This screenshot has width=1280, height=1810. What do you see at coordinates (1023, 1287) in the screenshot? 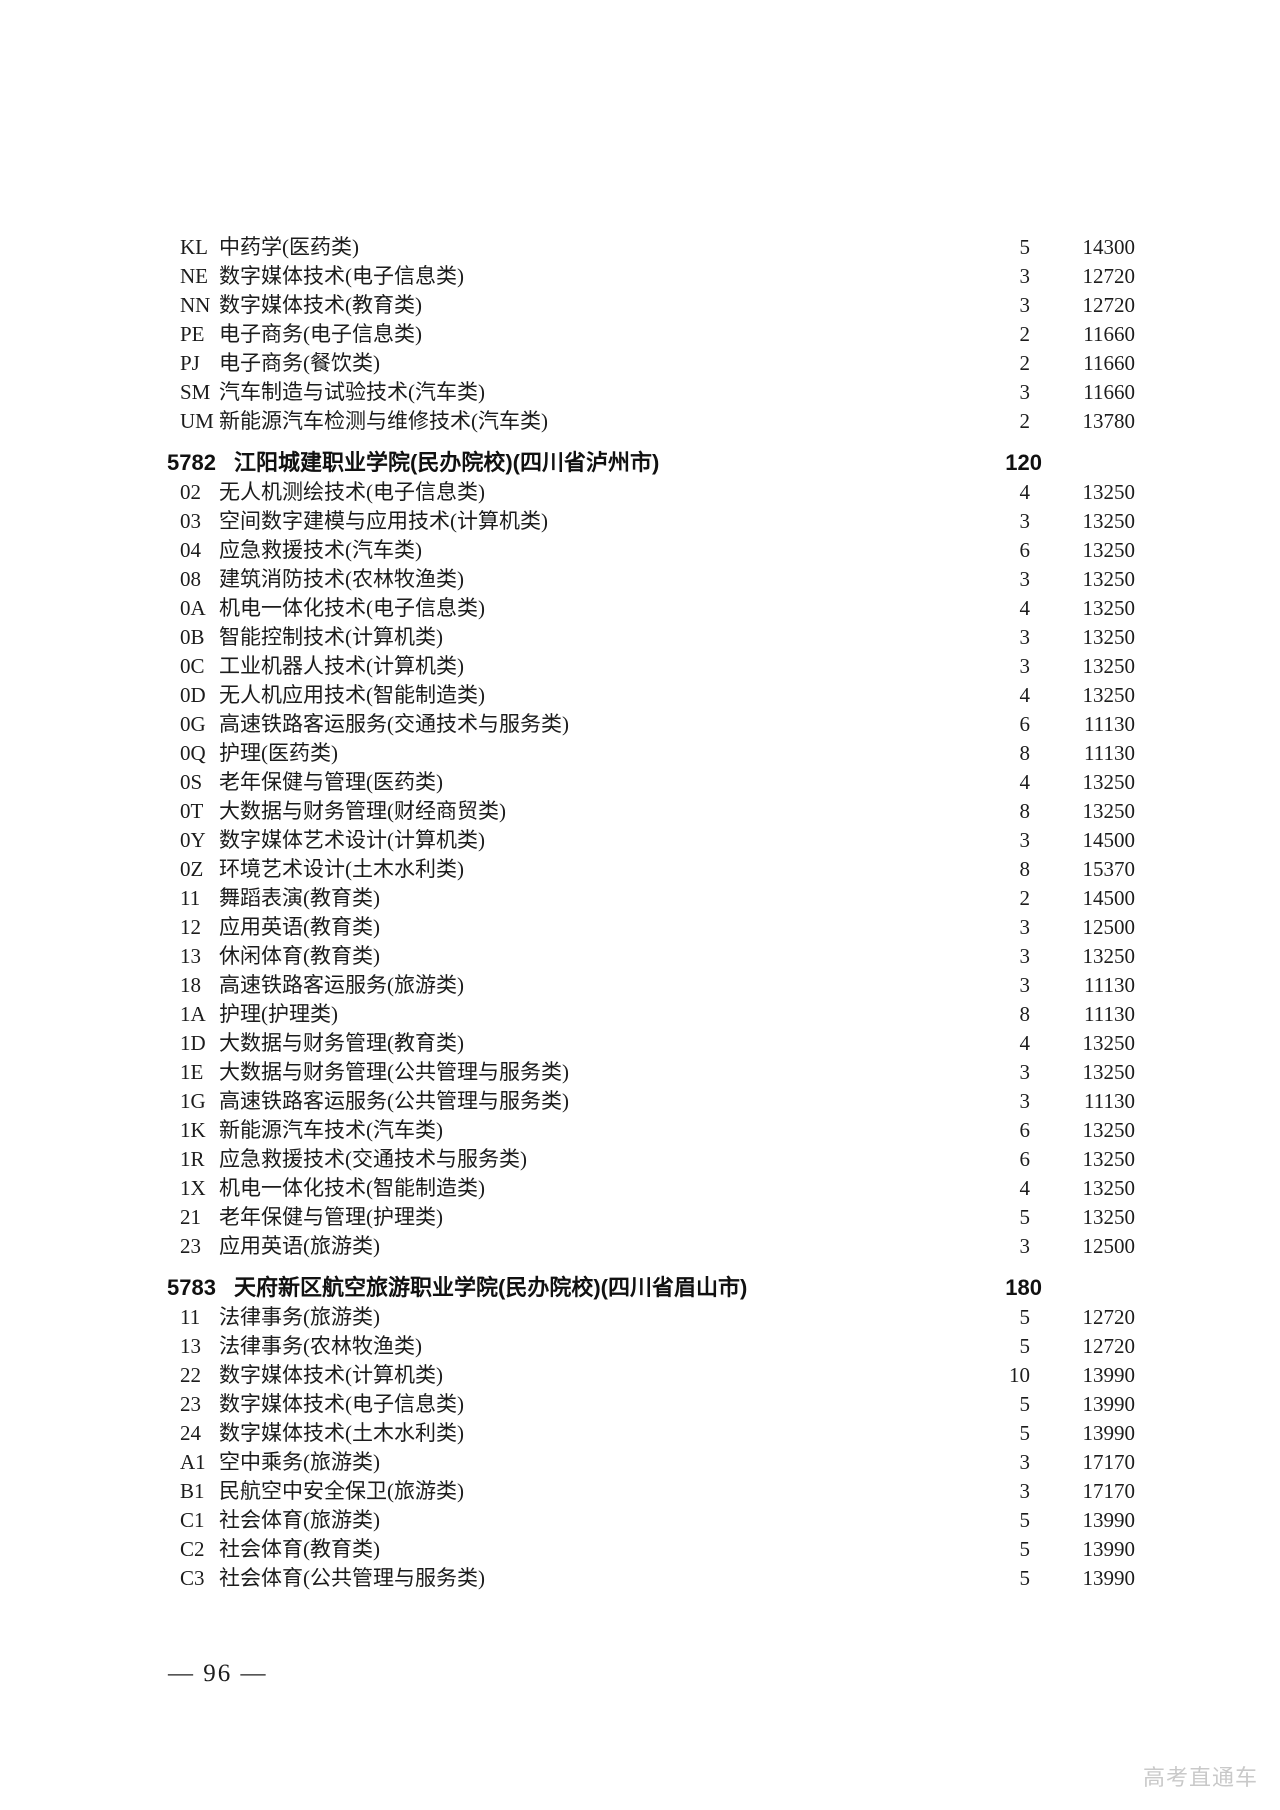
I see `school-total-quota: 180` at bounding box center [1023, 1287].